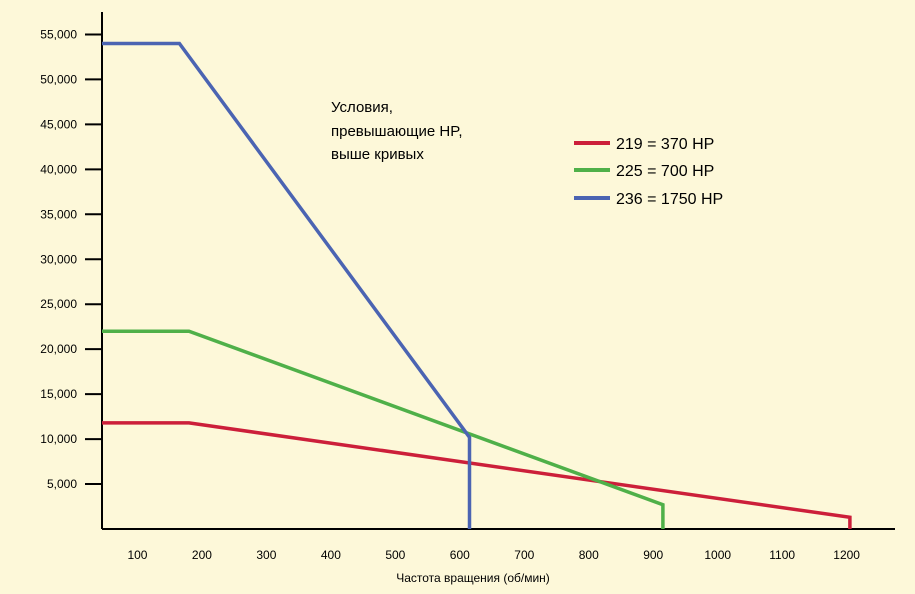 The width and height of the screenshot is (915, 594). What do you see at coordinates (473, 578) in the screenshot?
I see `x-axis-label: Частота вращения (об/мин)` at bounding box center [473, 578].